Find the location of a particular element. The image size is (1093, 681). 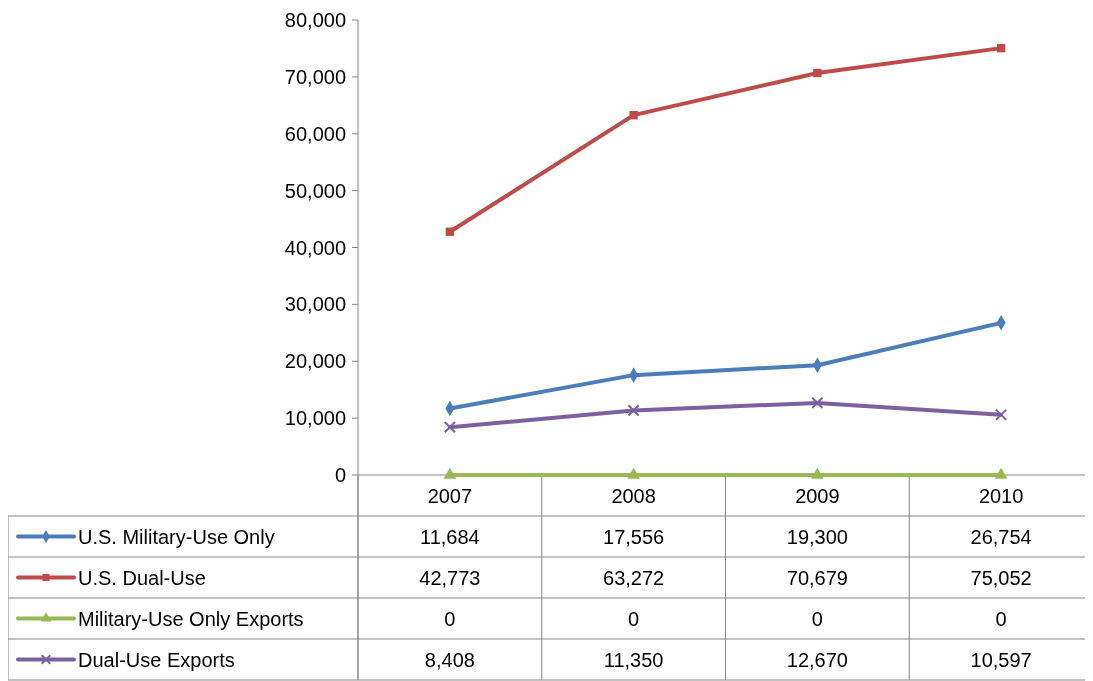

x-tick-label: 2010 is located at coordinates (1001, 495).